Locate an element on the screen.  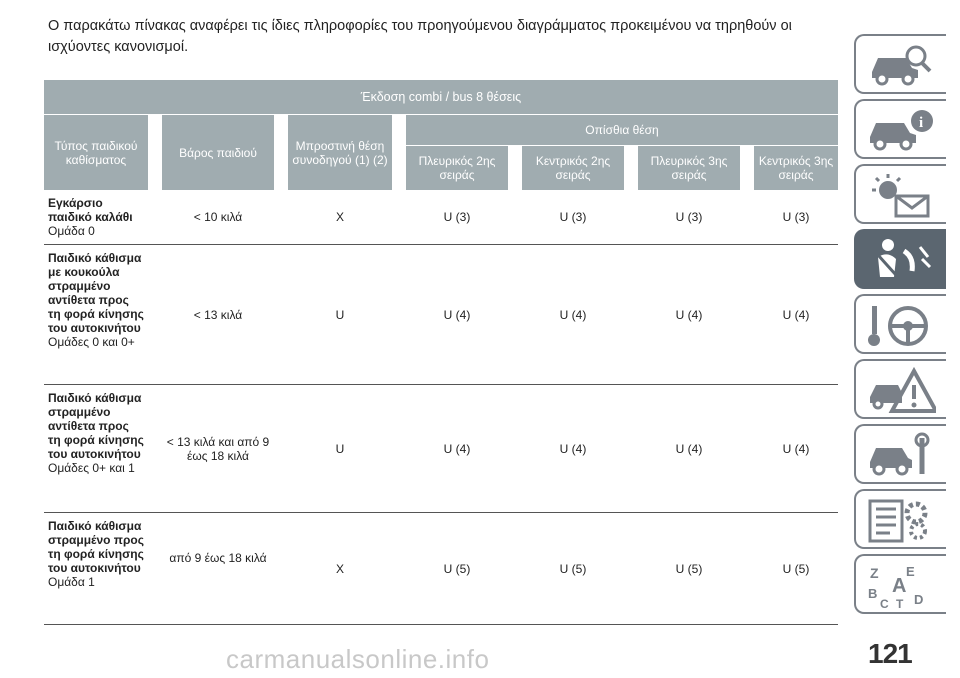
weight-cell: < 10 κιλά is located at coordinates (218, 217).